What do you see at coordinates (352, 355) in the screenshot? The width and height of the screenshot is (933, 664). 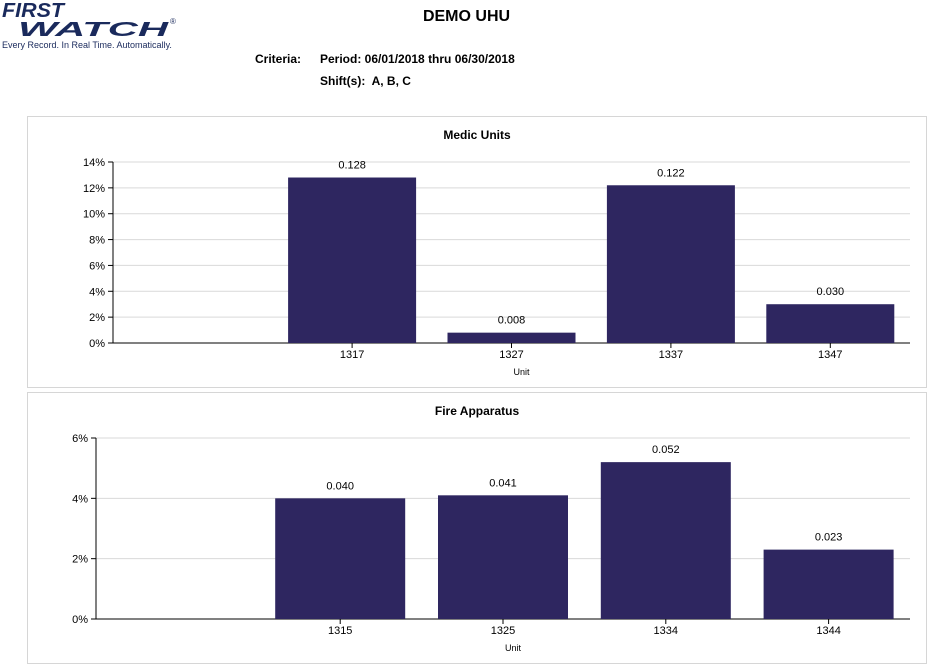 I see `medic-units-category-label-1317: 1317` at bounding box center [352, 355].